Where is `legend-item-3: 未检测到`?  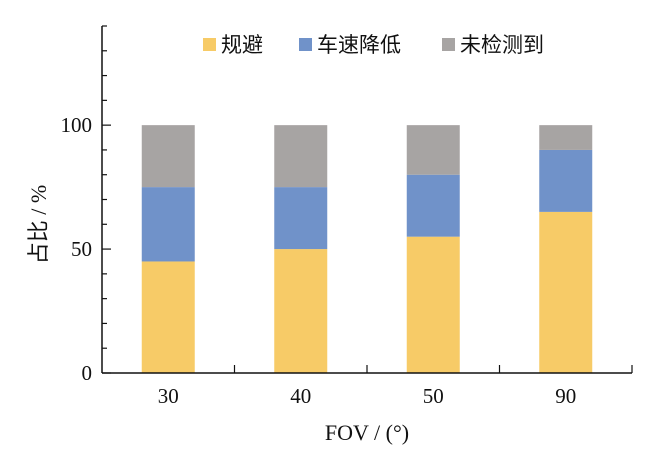
legend-item-3: 未检测到 is located at coordinates (493, 45).